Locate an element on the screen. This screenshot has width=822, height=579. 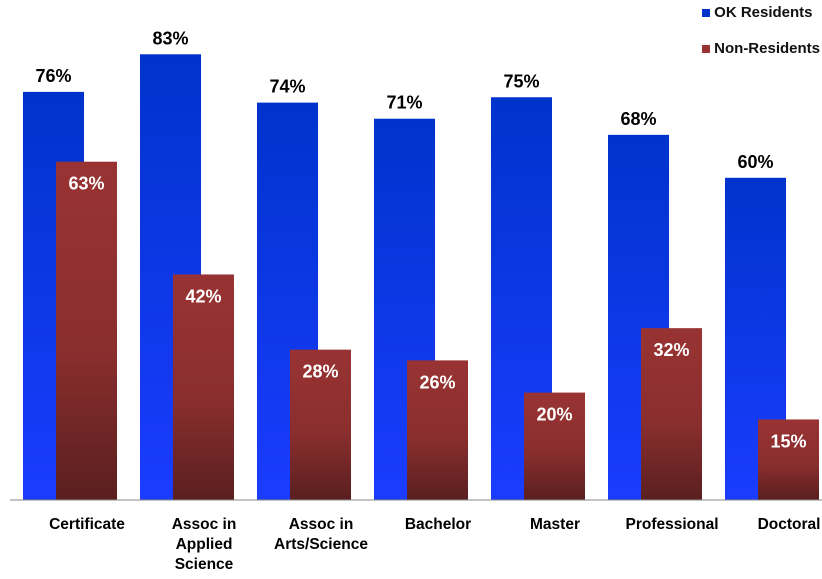
value-label-non-residents-assoc-in-arts-science: 28% is located at coordinates (320, 372).